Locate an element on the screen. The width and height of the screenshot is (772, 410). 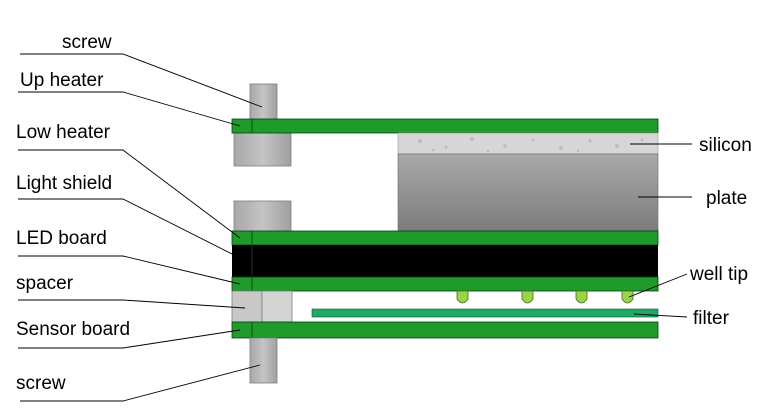
filter-strip is located at coordinates (485, 313).